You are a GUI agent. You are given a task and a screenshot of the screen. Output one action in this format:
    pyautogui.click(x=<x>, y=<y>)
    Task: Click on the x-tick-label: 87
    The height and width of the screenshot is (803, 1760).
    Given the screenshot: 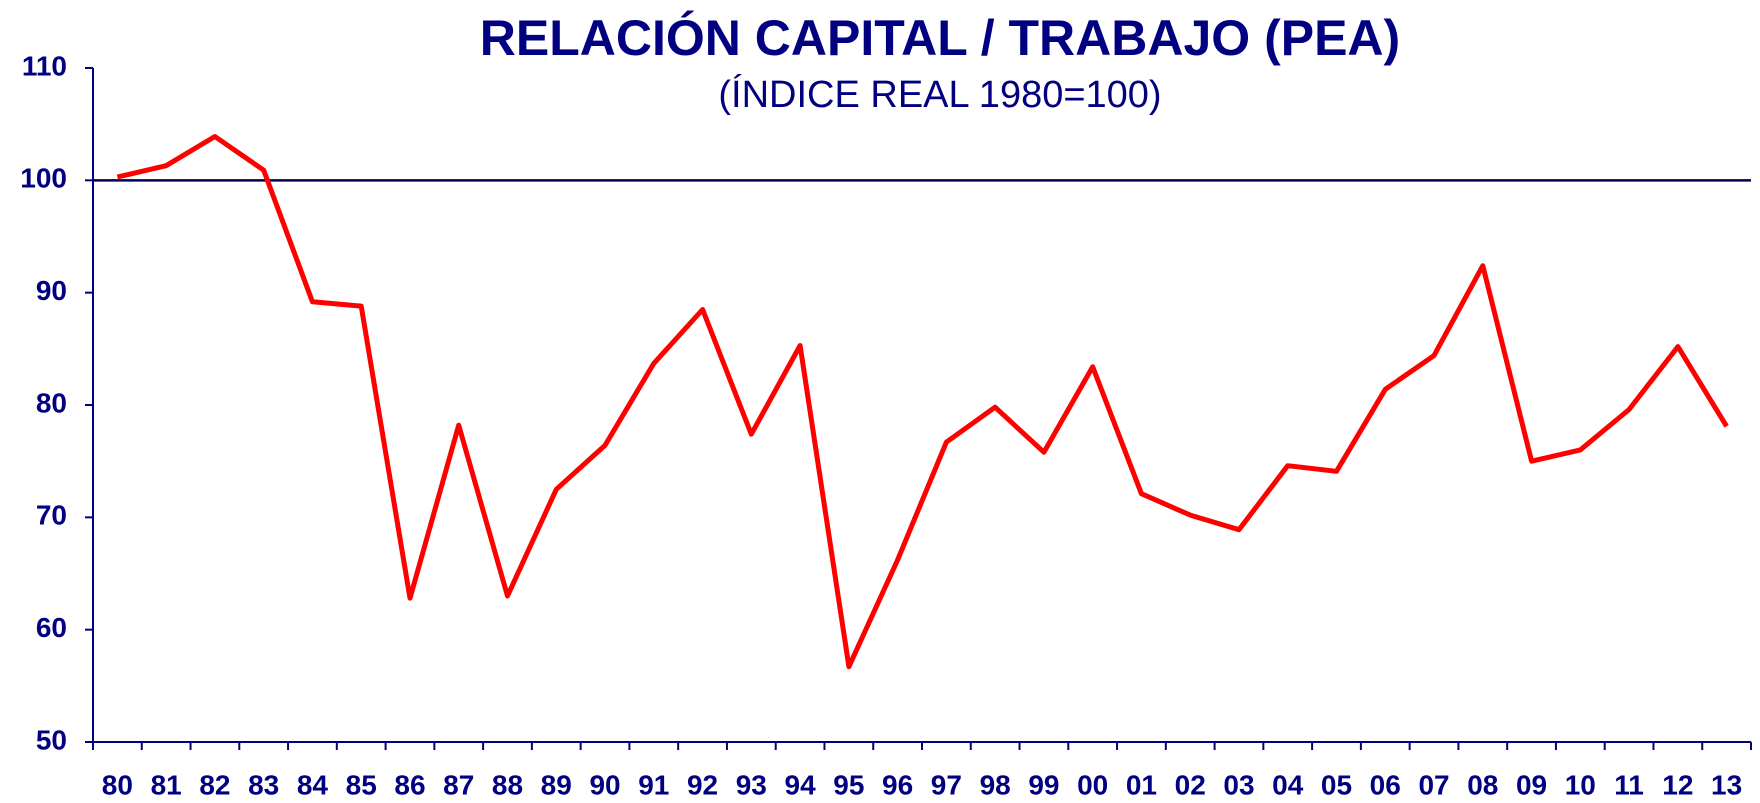 What is the action you would take?
    pyautogui.click(x=458, y=784)
    